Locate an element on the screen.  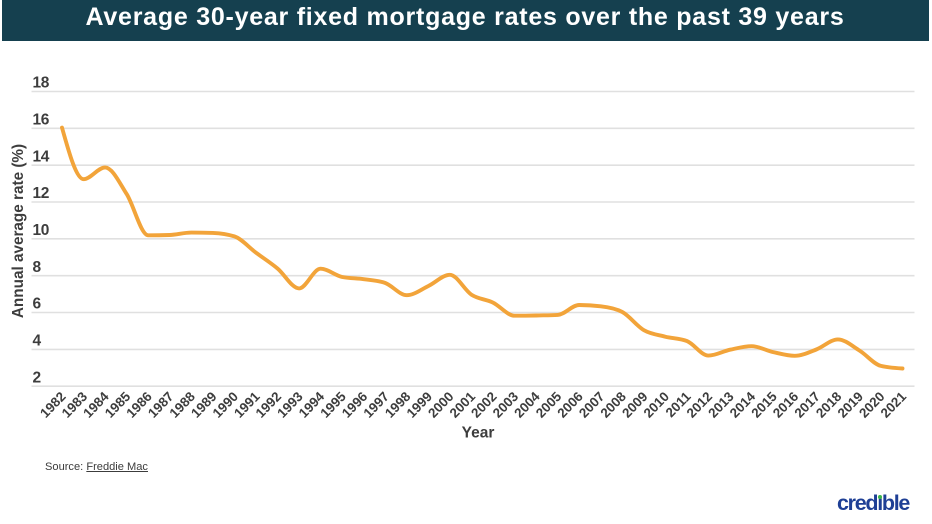
svg-text: Annual average rate (%) is located at coordinates (18, 231).